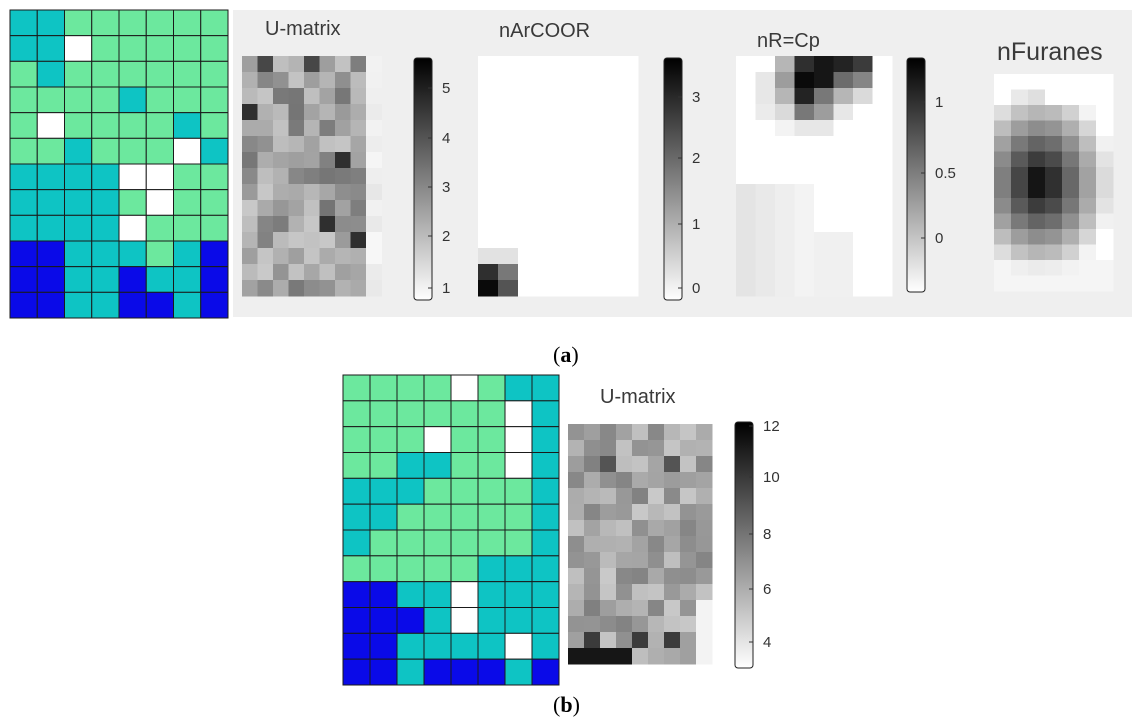 This screenshot has width=1132, height=722. What do you see at coordinates (788, 41) in the screenshot?
I see `nrcp-title: nR=Cp` at bounding box center [788, 41].